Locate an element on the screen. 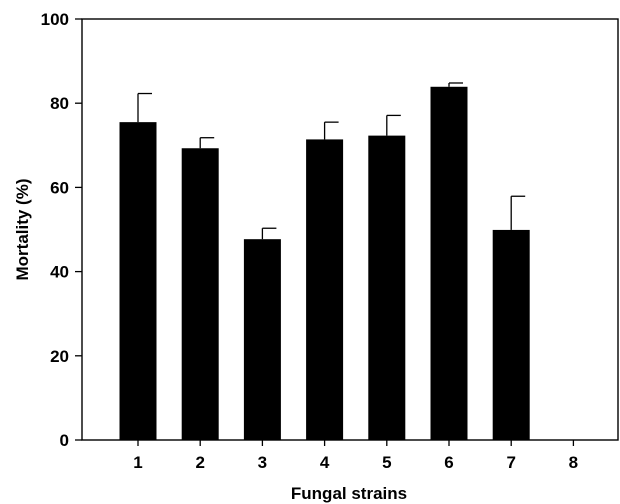 Image resolution: width=620 pixels, height=504 pixels. x-tick-label: 1 is located at coordinates (137, 462).